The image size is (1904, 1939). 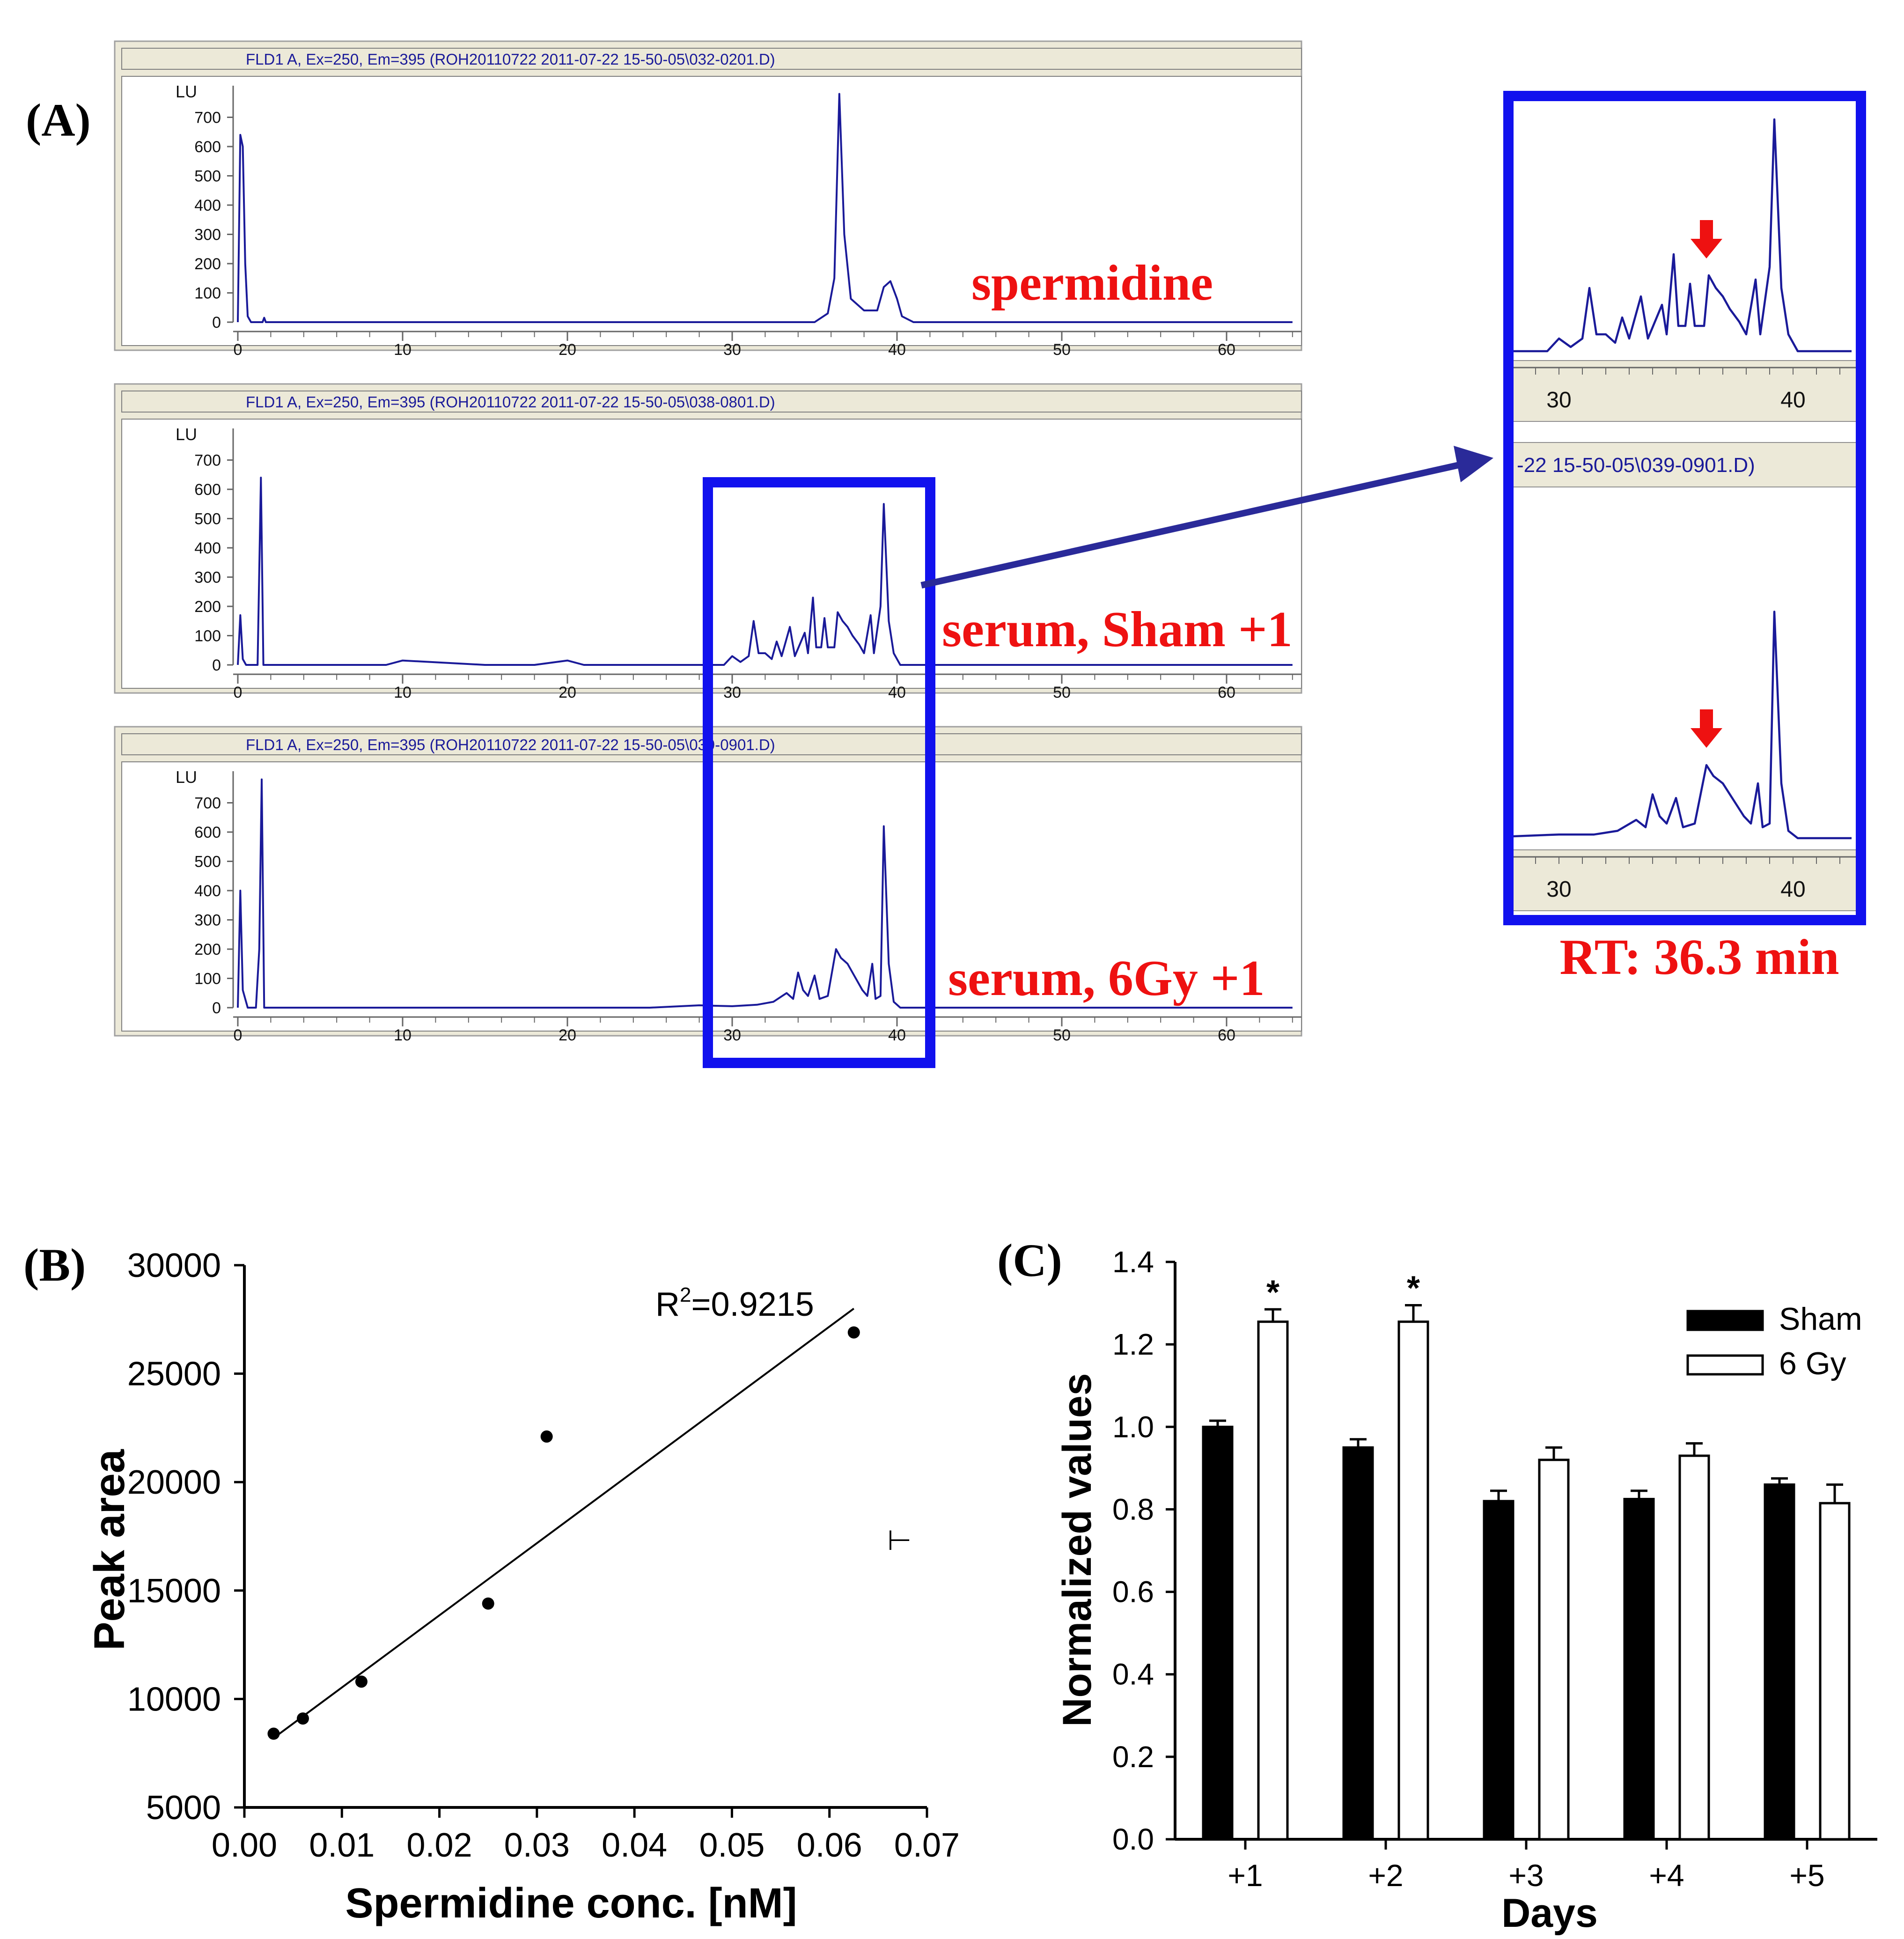 I want to click on x-tick-label: 0.00, so click(x=244, y=1845).